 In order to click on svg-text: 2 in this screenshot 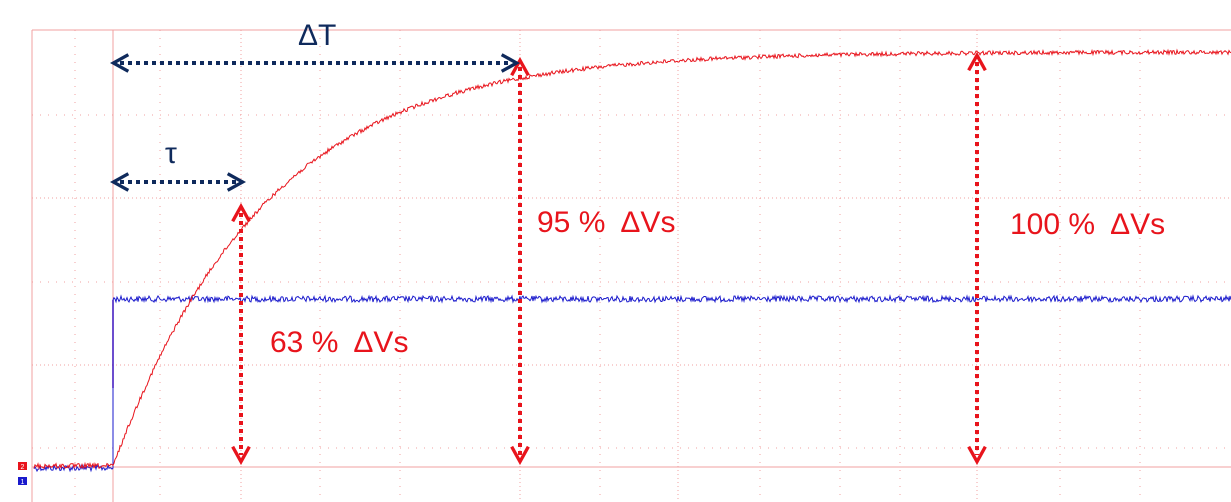, I will do `click(23, 467)`.